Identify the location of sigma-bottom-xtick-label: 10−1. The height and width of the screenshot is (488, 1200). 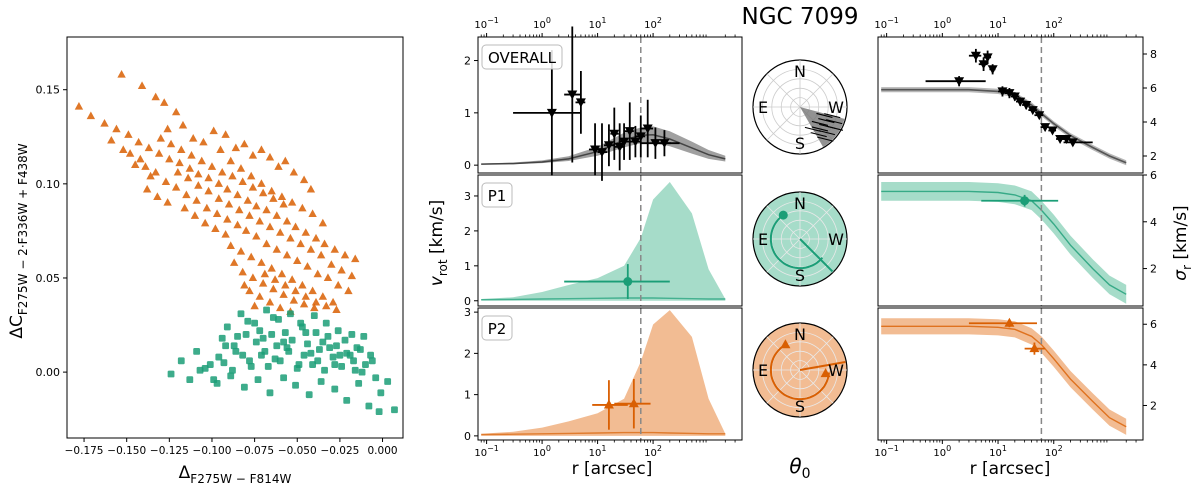
(886, 451).